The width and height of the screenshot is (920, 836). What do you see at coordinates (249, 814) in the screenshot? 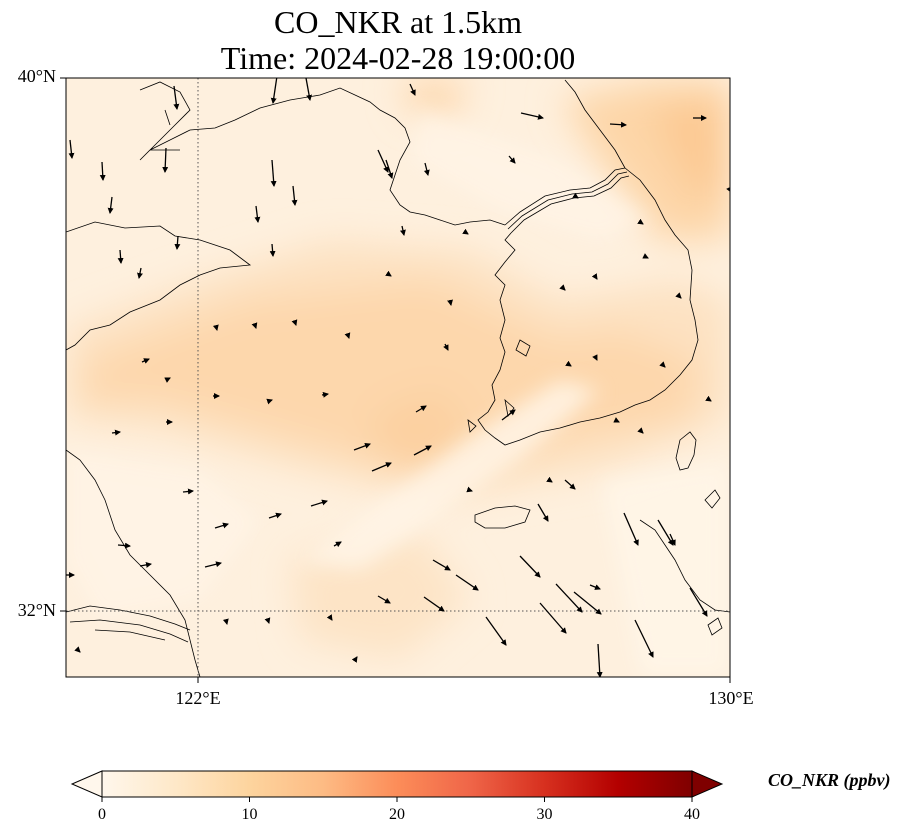
I see `colorbar-tick-10: 10` at bounding box center [249, 814].